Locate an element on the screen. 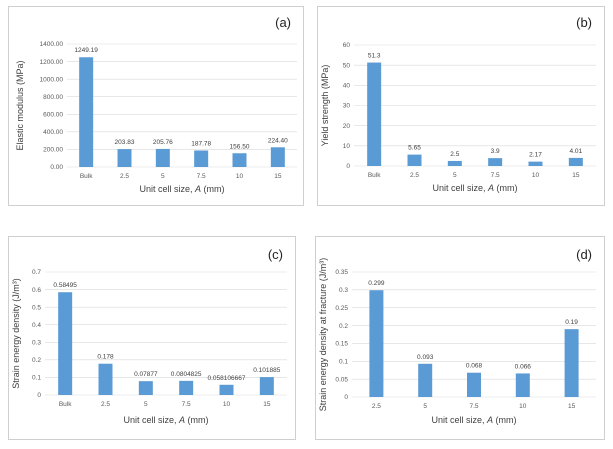 This screenshot has width=613, height=449. data-label: 156.50 is located at coordinates (240, 146).